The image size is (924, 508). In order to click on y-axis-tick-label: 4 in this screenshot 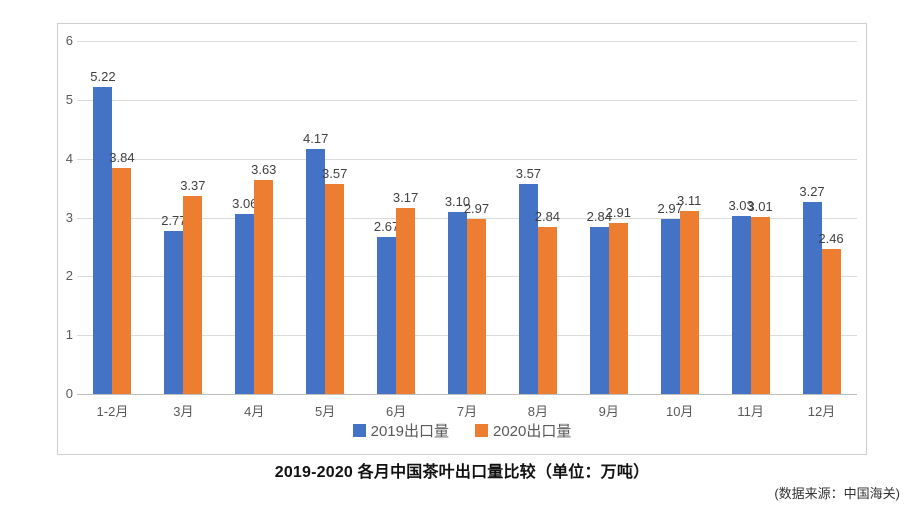, I will do `click(69, 158)`.